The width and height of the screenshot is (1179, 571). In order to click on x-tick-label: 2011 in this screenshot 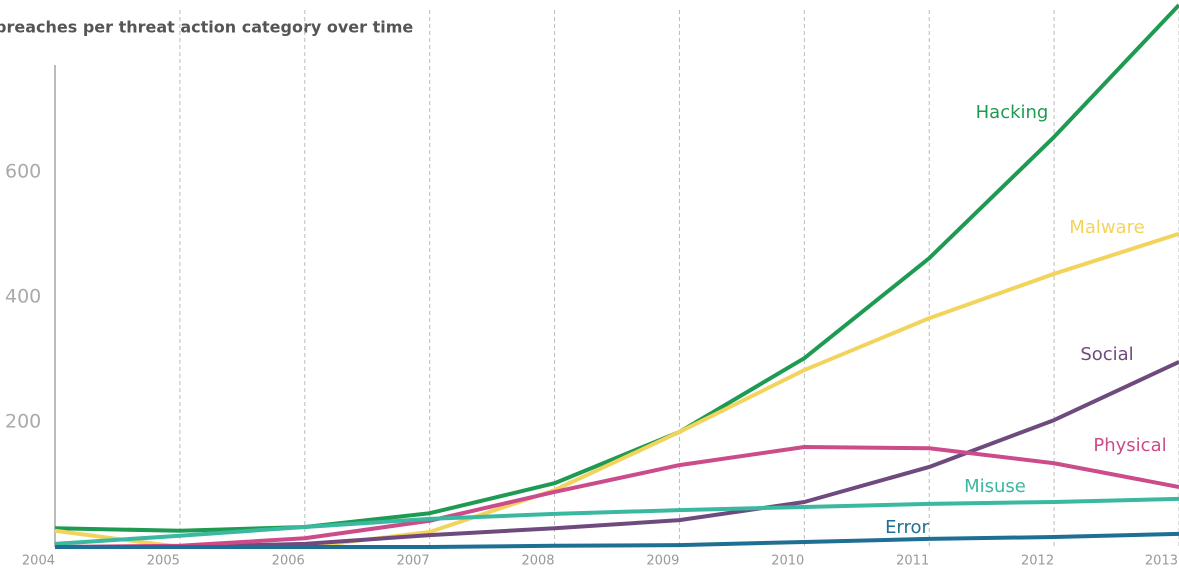, I will do `click(912, 561)`.